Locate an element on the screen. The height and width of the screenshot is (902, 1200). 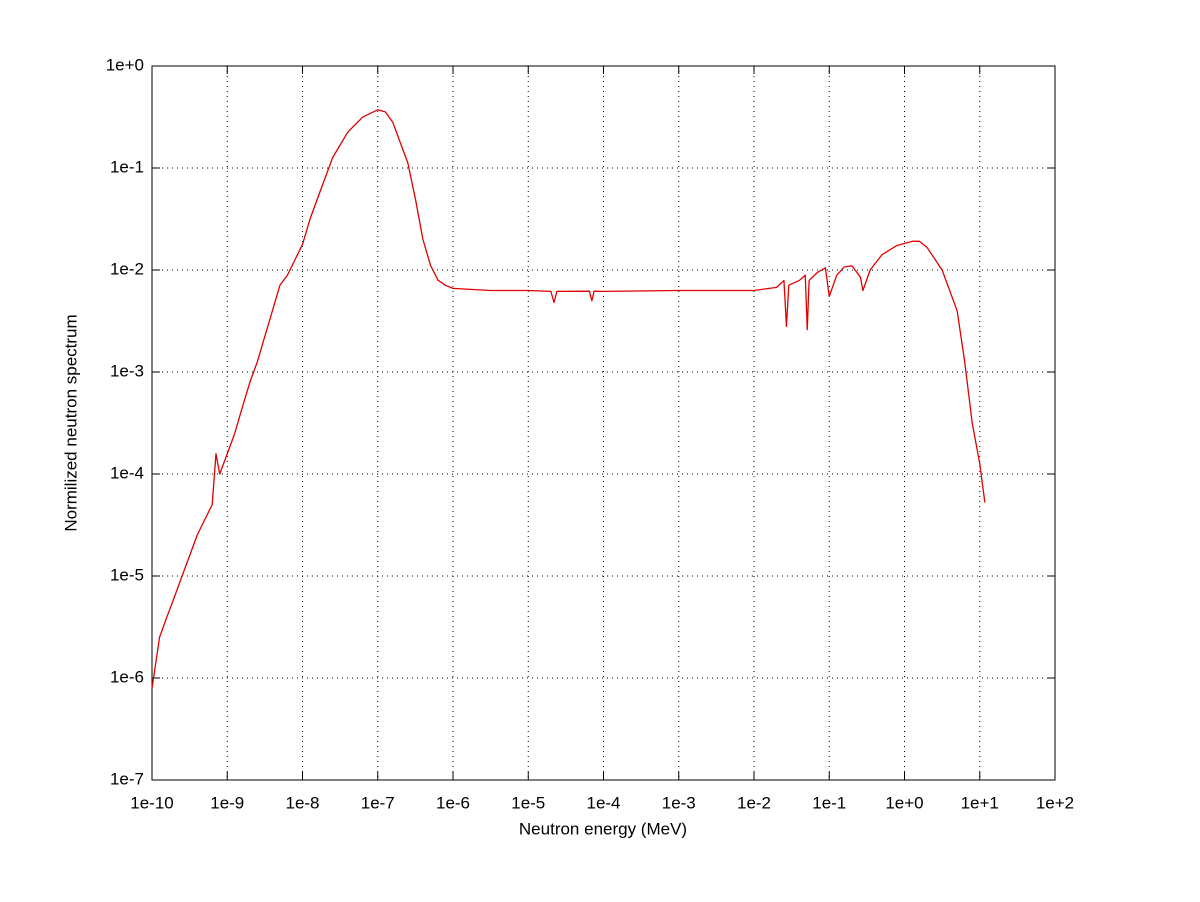
x-tick-label: 1e-5 is located at coordinates (528, 802).